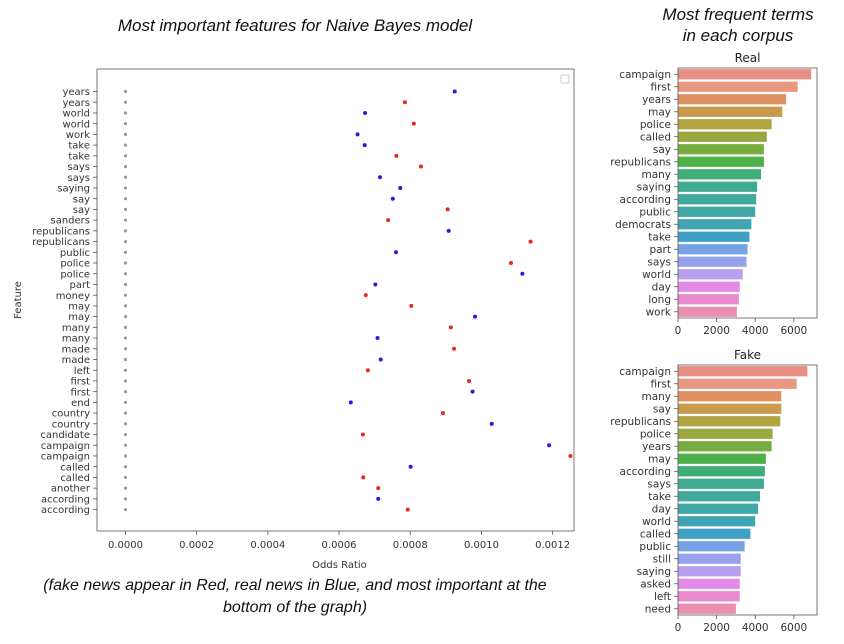 The width and height of the screenshot is (844, 644). Describe the element at coordinates (722, 136) in the screenshot. I see `bar-called` at that location.